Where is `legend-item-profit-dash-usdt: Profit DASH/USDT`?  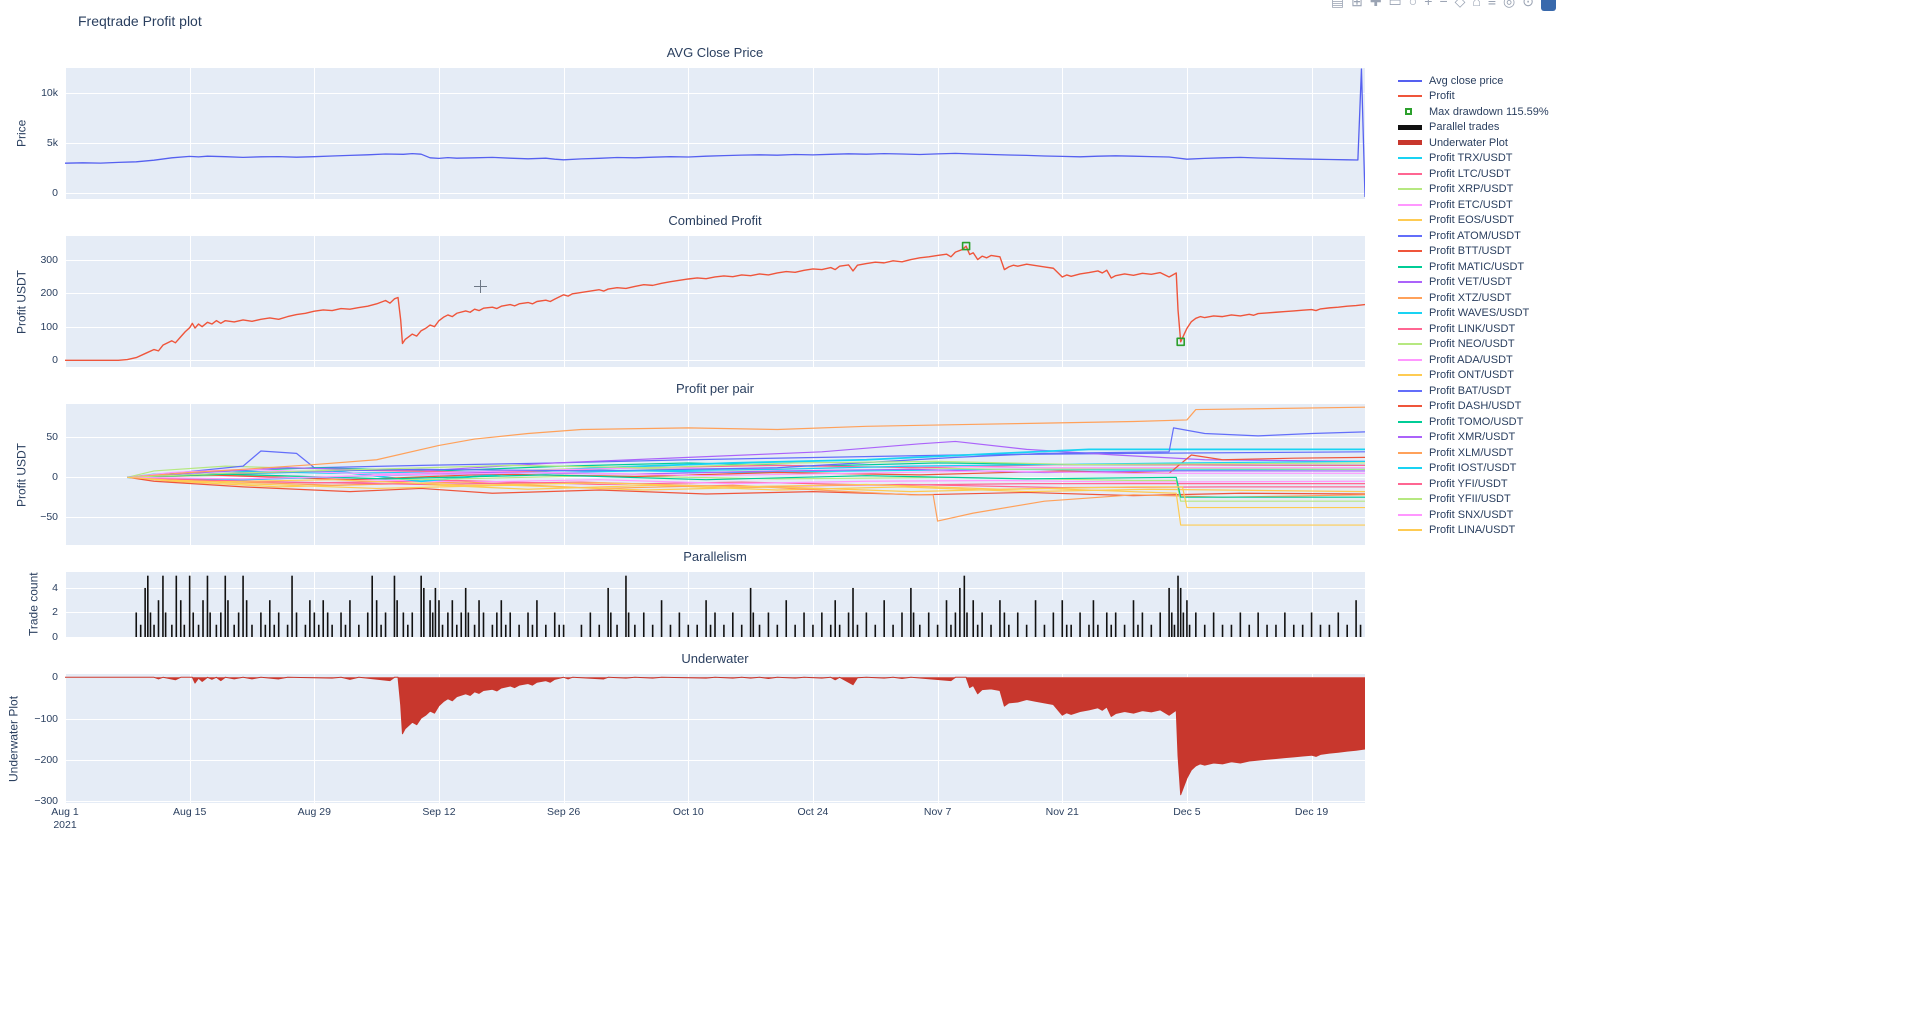
legend-item-profit-dash-usdt: Profit DASH/USDT is located at coordinates (1473, 407).